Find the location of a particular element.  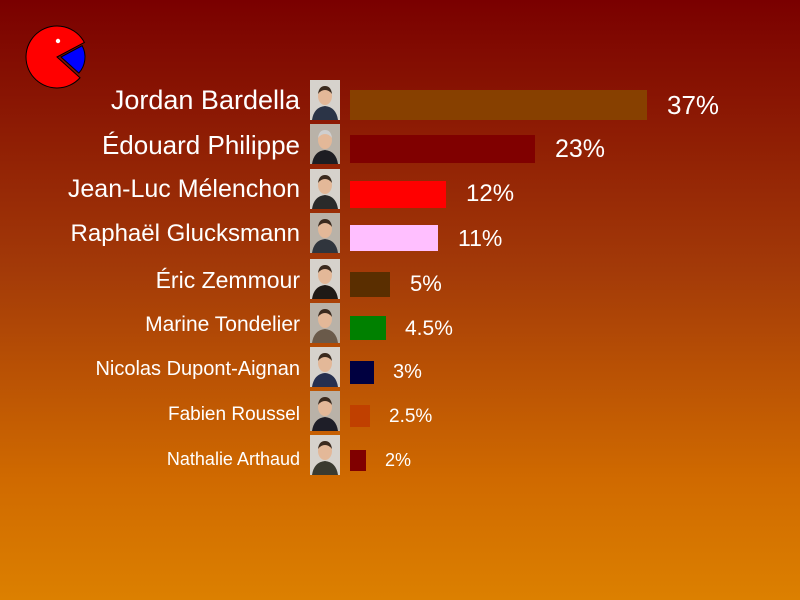

category-label: Jean-Luc Mélenchon is located at coordinates (183, 188).